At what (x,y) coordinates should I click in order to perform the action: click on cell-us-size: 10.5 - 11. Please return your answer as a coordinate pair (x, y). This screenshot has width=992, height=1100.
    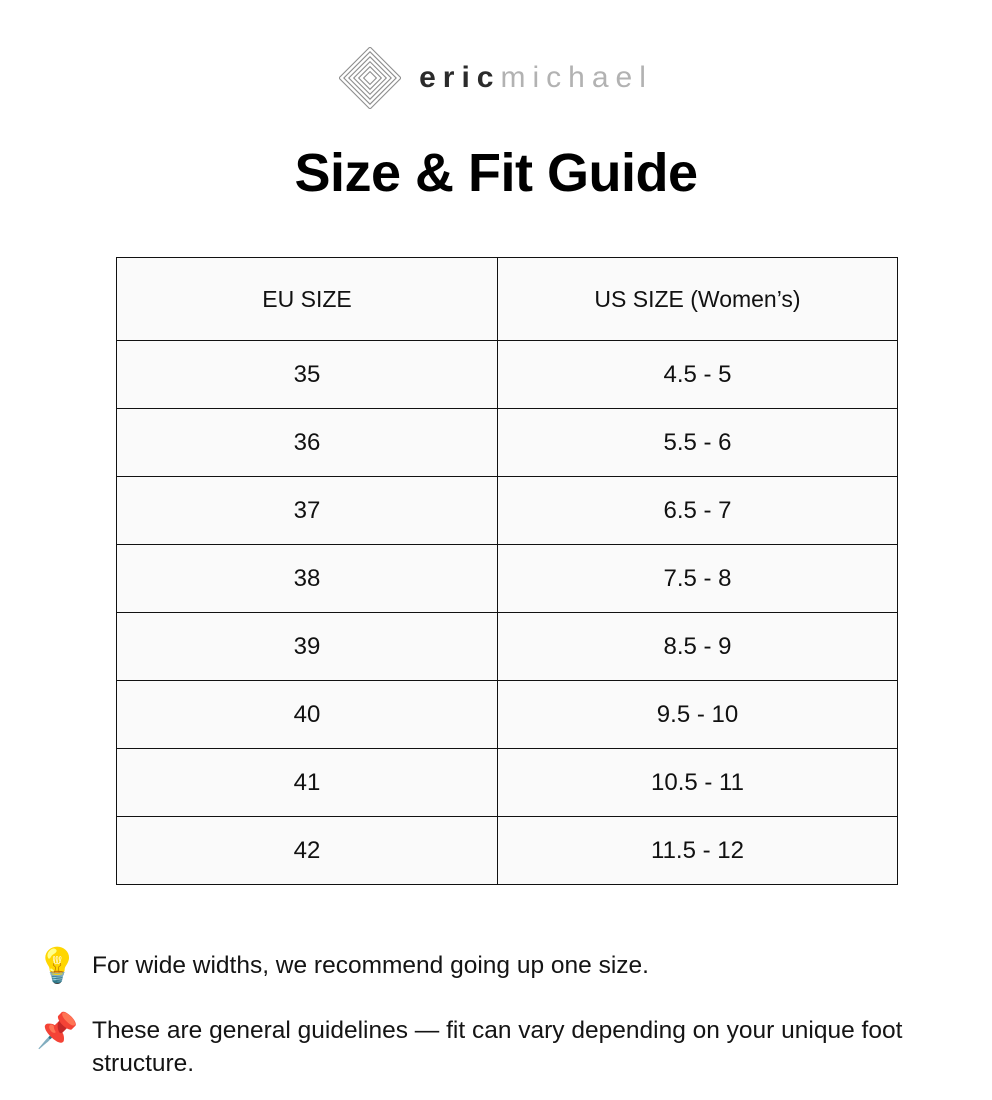
    Looking at the image, I should click on (697, 783).